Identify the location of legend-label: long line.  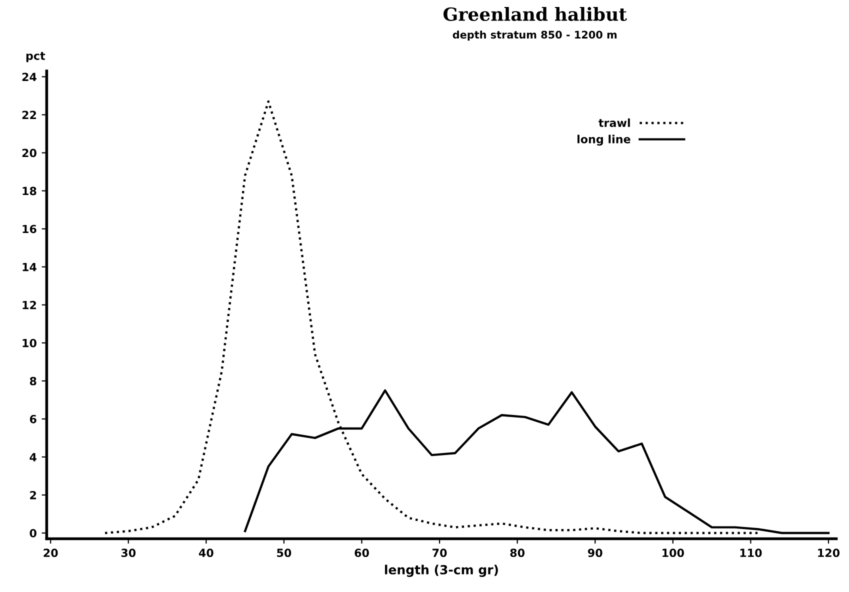
(604, 140).